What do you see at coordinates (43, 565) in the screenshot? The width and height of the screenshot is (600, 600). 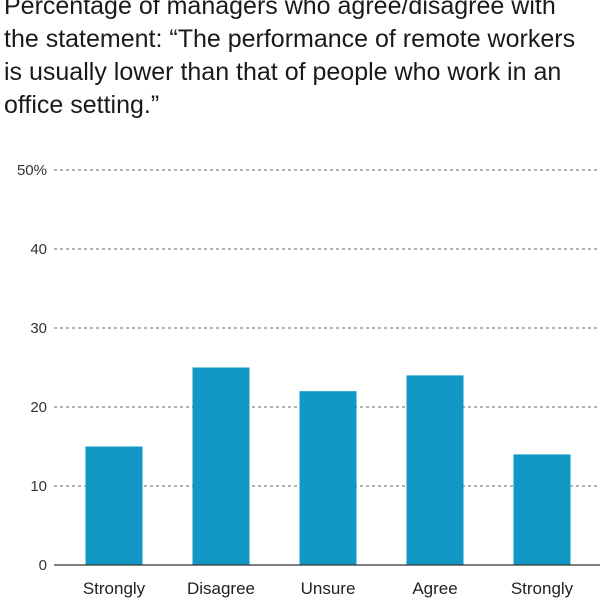 I see `y-tick-label: 0` at bounding box center [43, 565].